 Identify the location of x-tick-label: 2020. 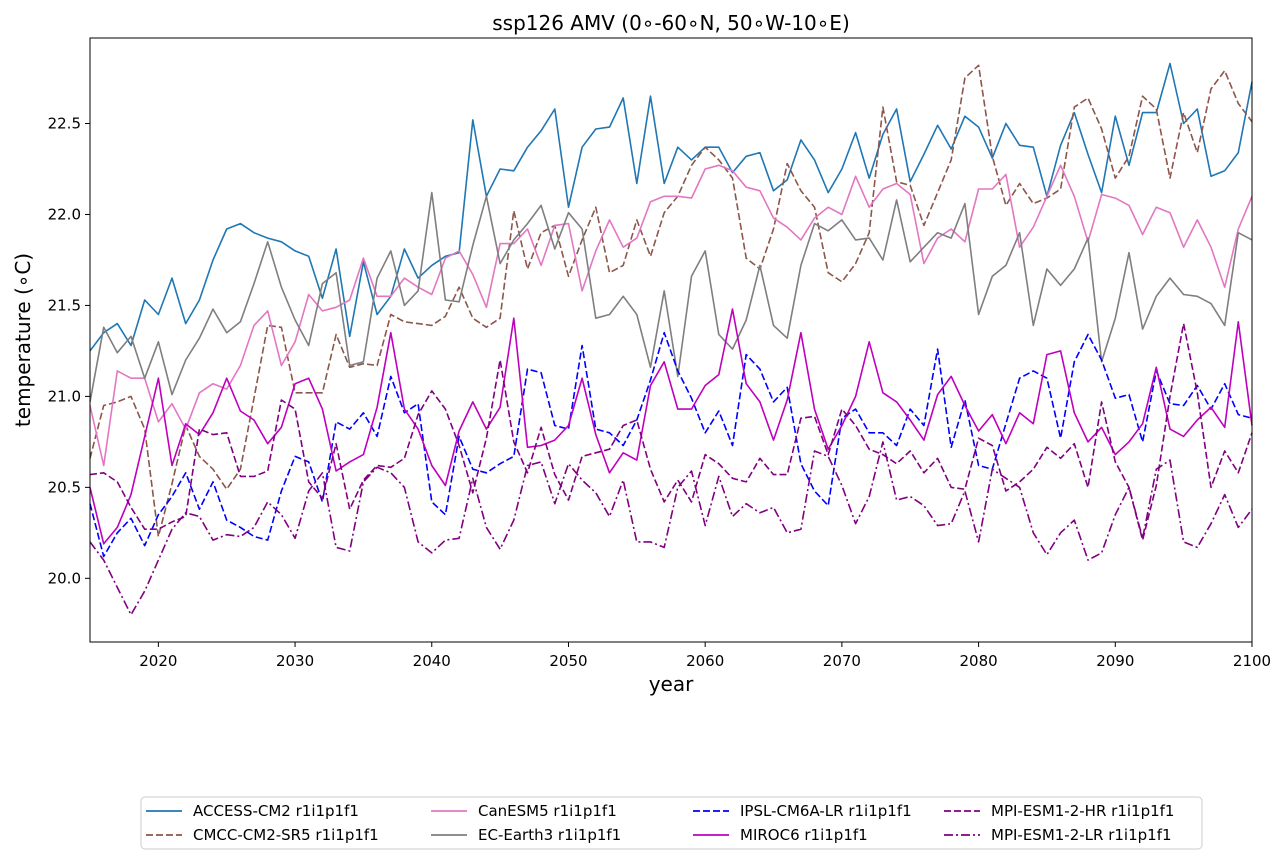
(158, 661).